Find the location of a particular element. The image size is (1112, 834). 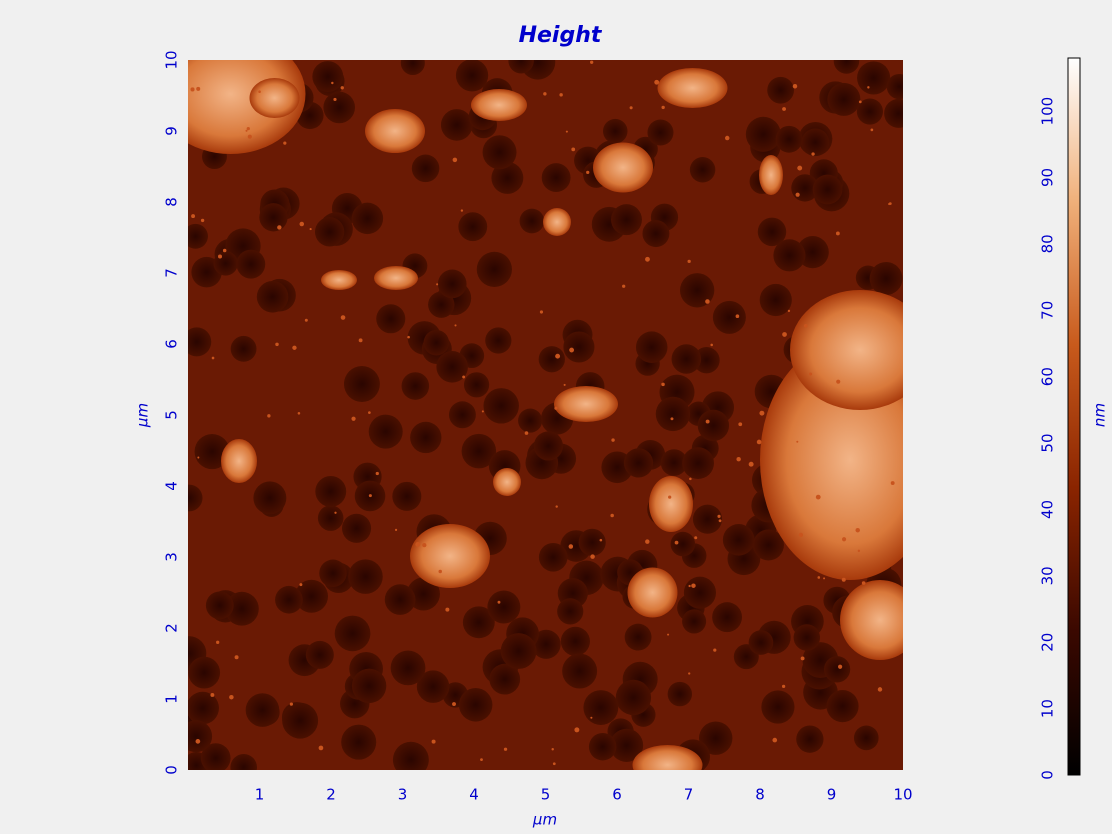

colorbar-tick-label: 30 is located at coordinates (1048, 575).